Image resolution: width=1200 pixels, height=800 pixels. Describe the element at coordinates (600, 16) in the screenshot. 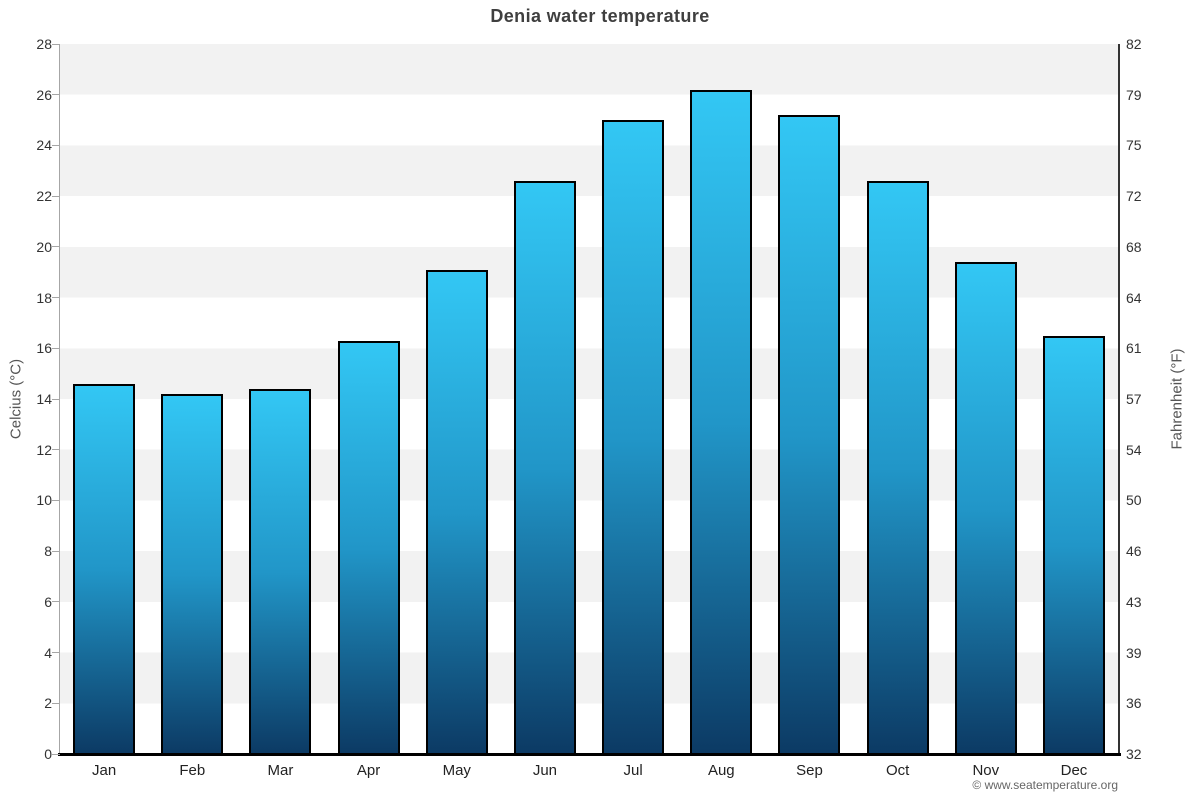

I see `chart-title: Denia water temperature` at that location.